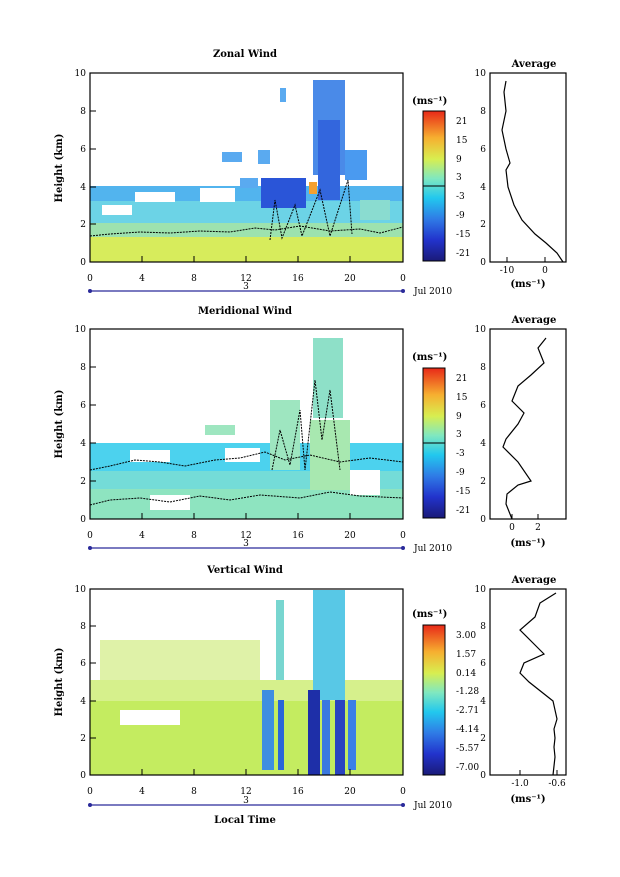 The image size is (620, 877). What do you see at coordinates (85, 168) in the screenshot?
I see `y-axis-ticks: 0 2 4 6 8 10` at bounding box center [85, 168].